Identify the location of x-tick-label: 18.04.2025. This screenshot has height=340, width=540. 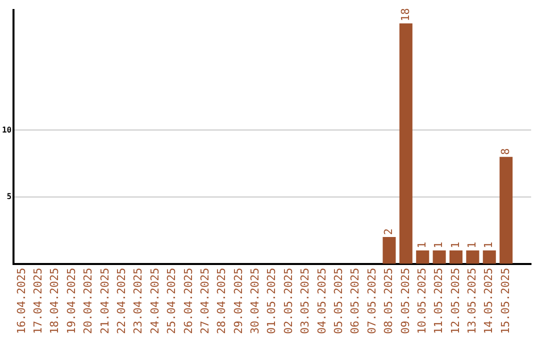
(55, 301).